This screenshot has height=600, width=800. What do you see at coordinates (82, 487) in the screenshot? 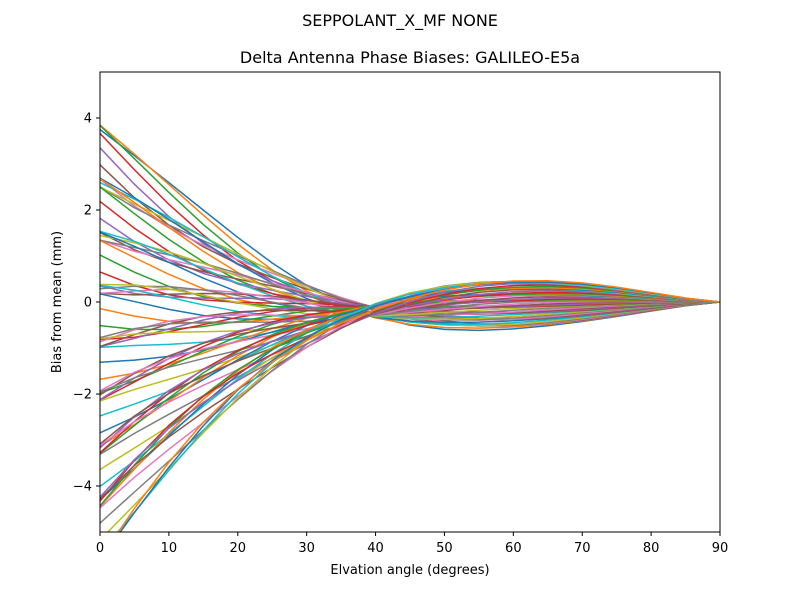
I see `y-tick-label: −4` at bounding box center [82, 487].